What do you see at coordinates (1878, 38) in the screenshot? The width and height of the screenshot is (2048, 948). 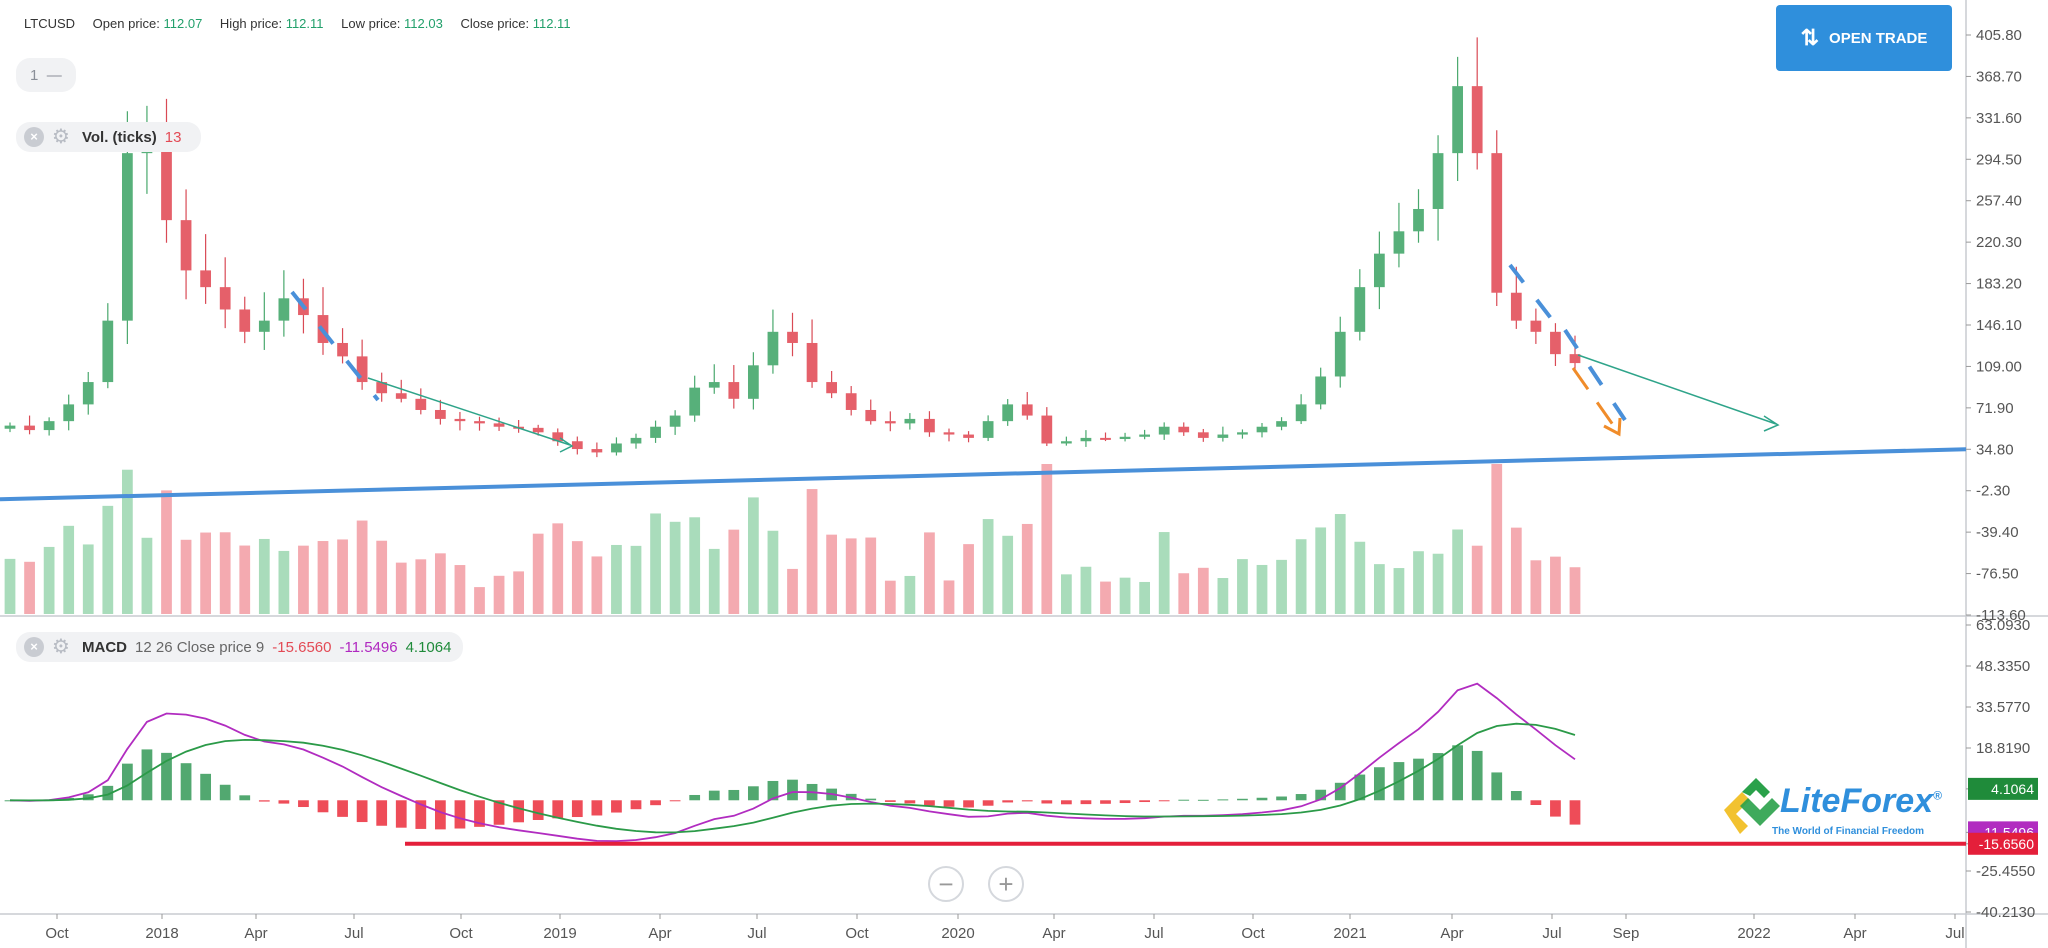 I see `open-trade-label: OPEN TRADE` at bounding box center [1878, 38].